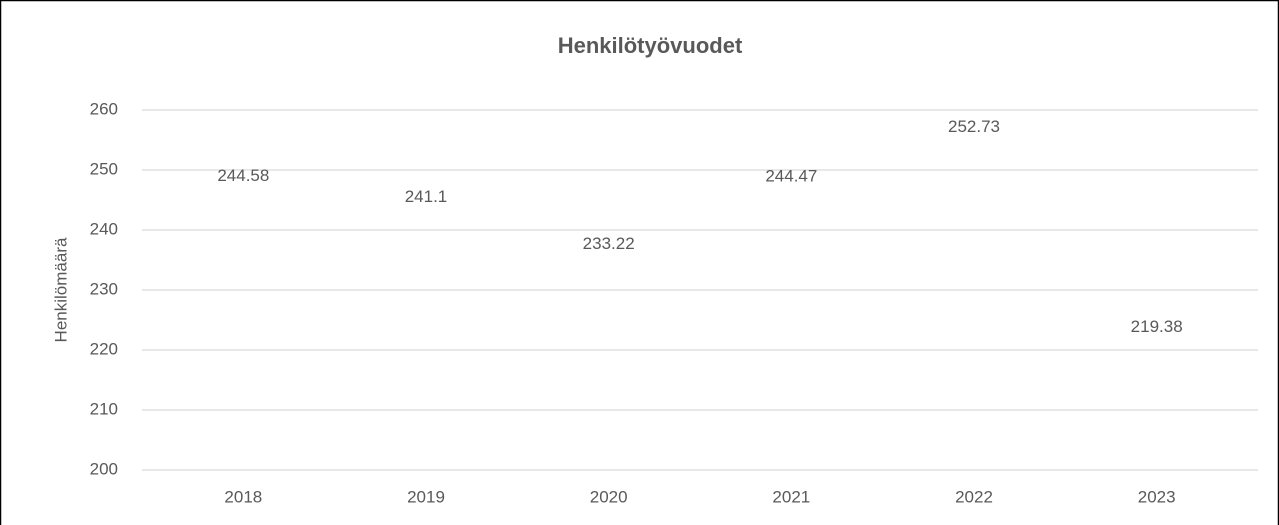 The image size is (1279, 525). I want to click on data-label: 219.38, so click(1157, 326).